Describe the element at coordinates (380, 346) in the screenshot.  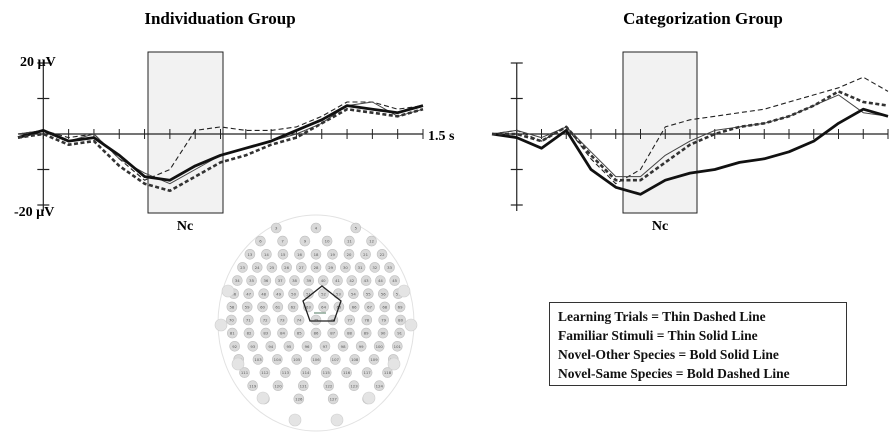
I see `electrode-label: 100` at that location.